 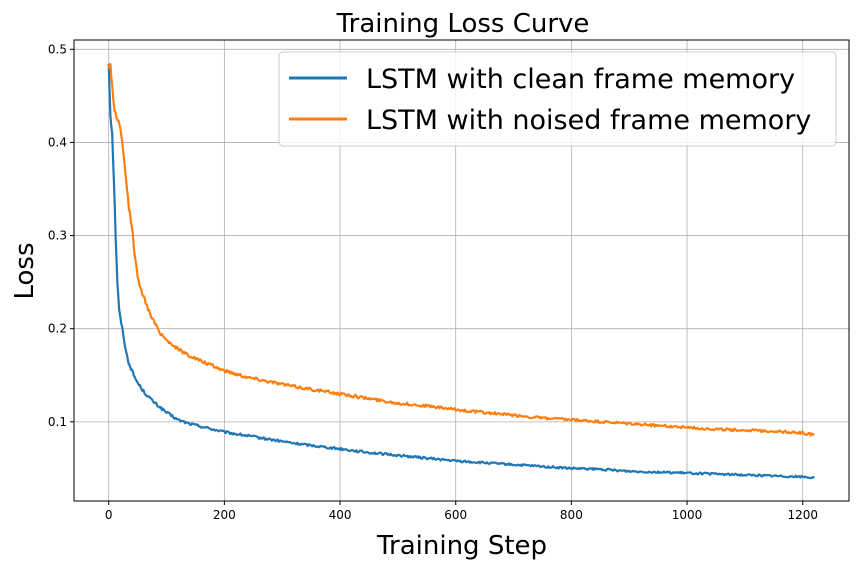 I want to click on x-tick-label: 200, so click(x=224, y=515).